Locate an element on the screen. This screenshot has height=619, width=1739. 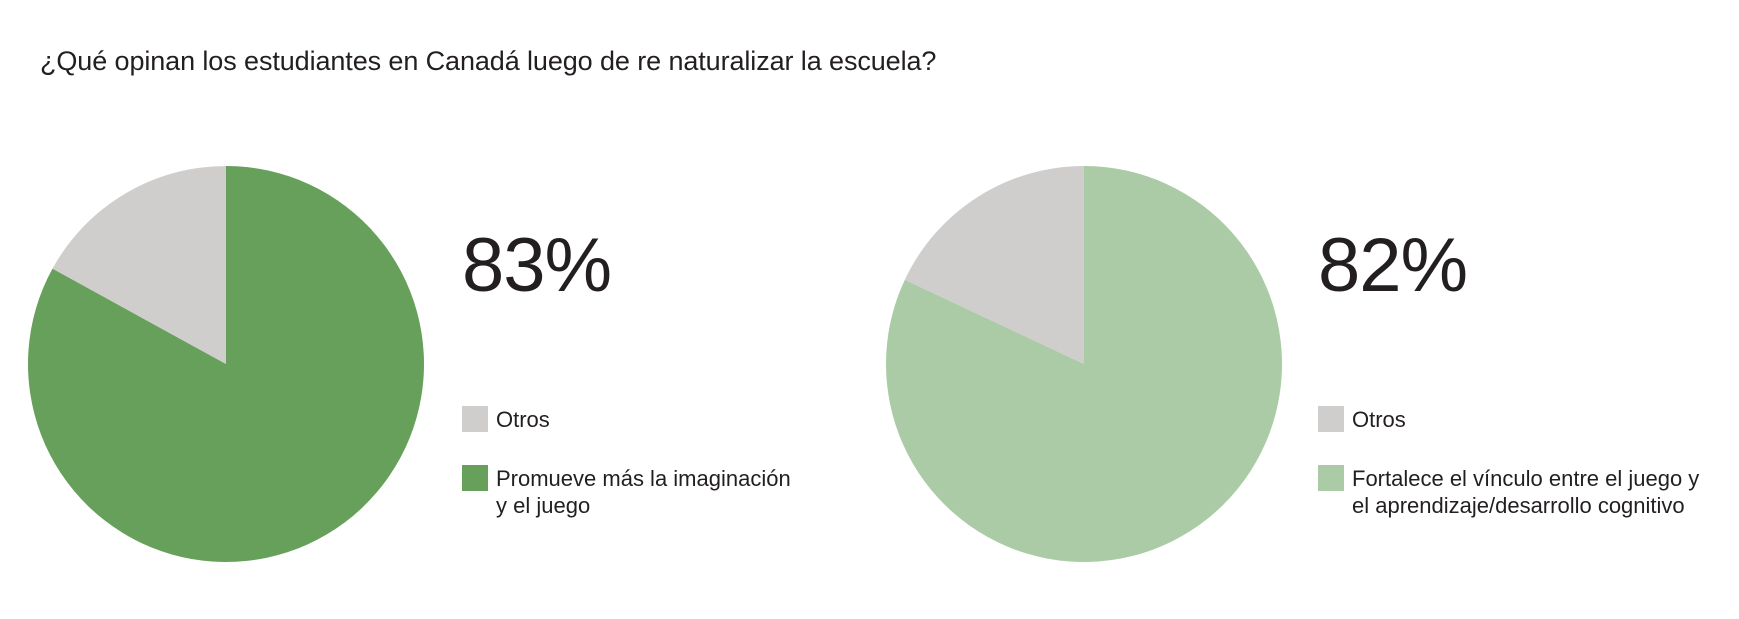
big-percentage-vinculo: 82% is located at coordinates (1393, 265).